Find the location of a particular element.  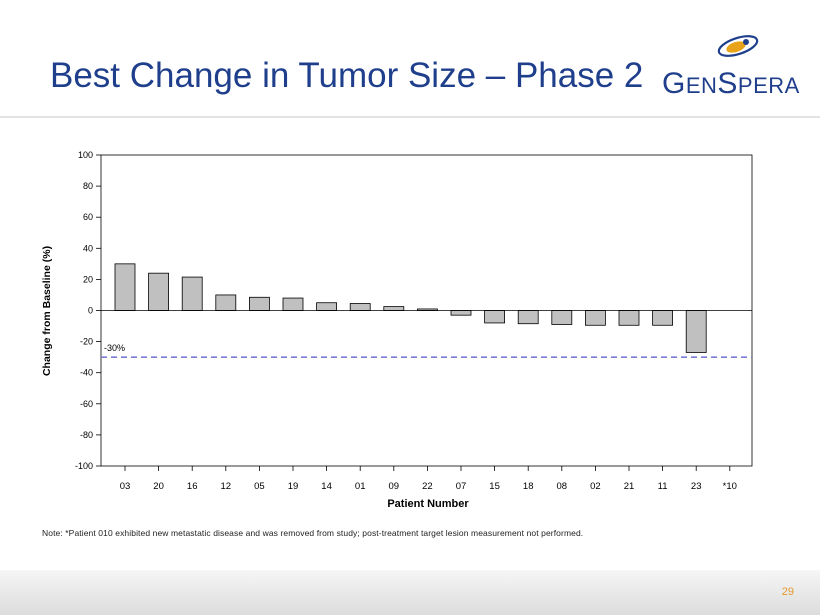

y-tick-label: 60 is located at coordinates (88, 217).